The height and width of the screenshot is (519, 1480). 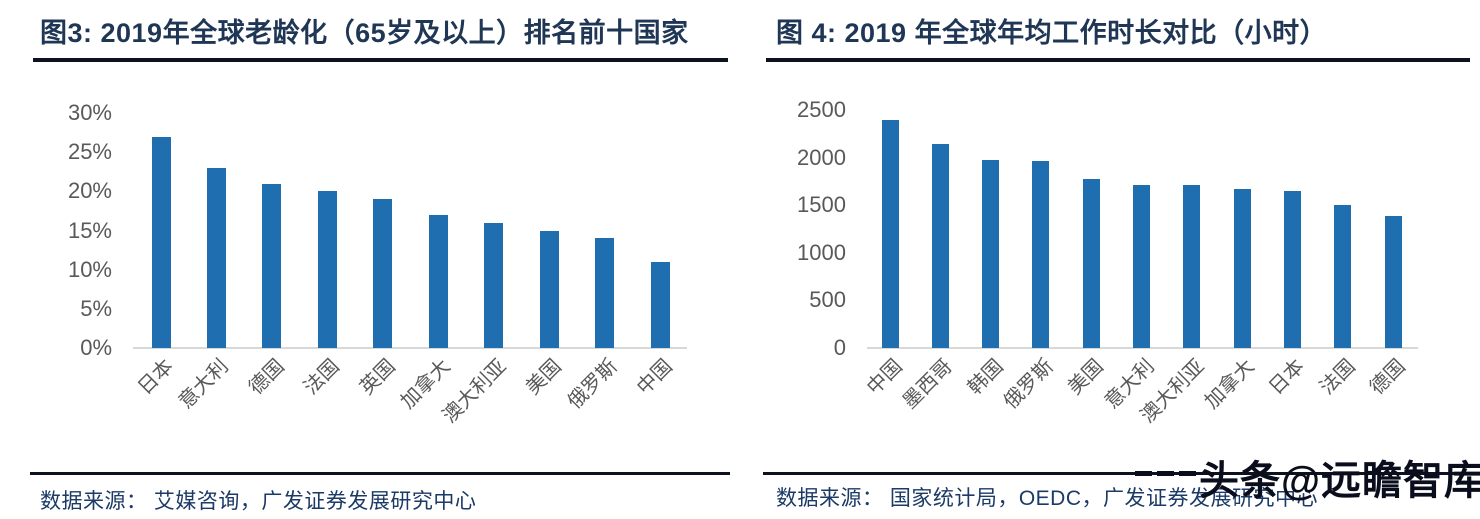 What do you see at coordinates (258, 501) in the screenshot?
I see `figure-3-source: 数据来源： 艾媒咨询，广发证券发展研究中心` at bounding box center [258, 501].